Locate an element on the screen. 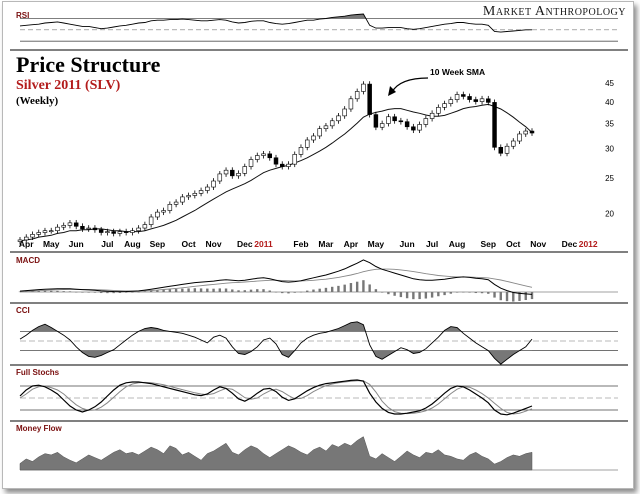  price-yaxis: 20 25 30 35 40 45 is located at coordinates (609, 149).